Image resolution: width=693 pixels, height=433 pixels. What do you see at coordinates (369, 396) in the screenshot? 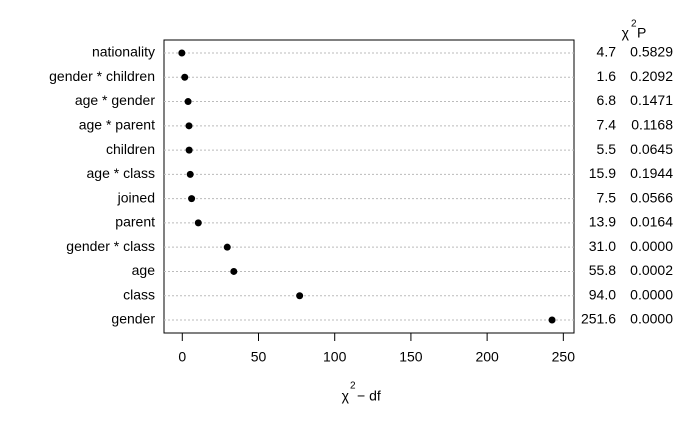
I see `x-label-rest: − df` at bounding box center [369, 396].